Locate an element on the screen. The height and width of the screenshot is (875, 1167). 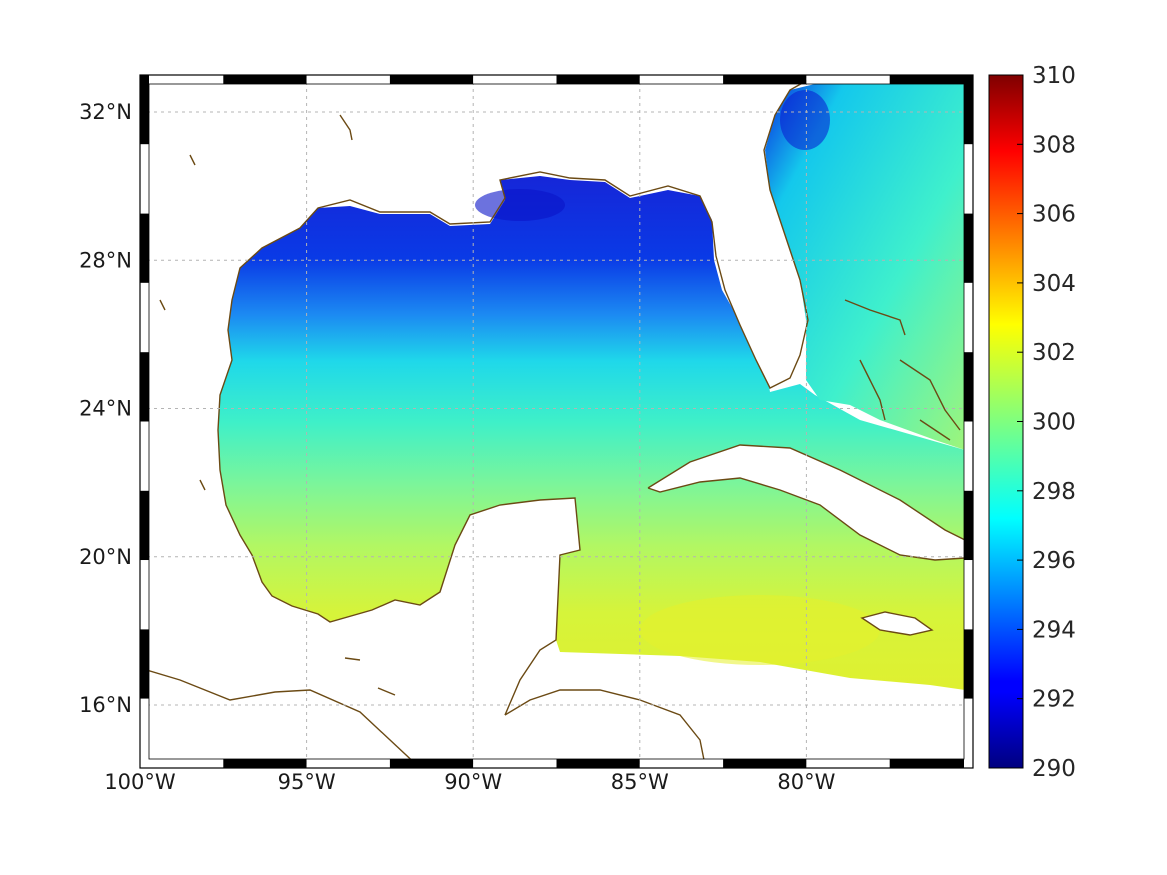
coastline-mexico-west is located at coordinates (399, 572).